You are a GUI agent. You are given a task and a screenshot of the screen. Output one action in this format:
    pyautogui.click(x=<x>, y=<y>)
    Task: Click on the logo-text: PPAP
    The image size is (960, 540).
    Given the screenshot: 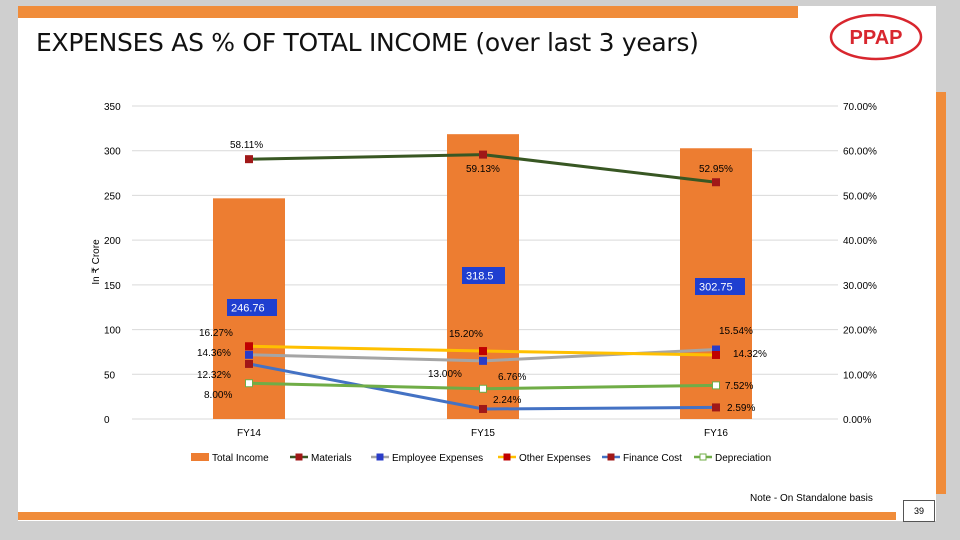 What is the action you would take?
    pyautogui.click(x=876, y=38)
    